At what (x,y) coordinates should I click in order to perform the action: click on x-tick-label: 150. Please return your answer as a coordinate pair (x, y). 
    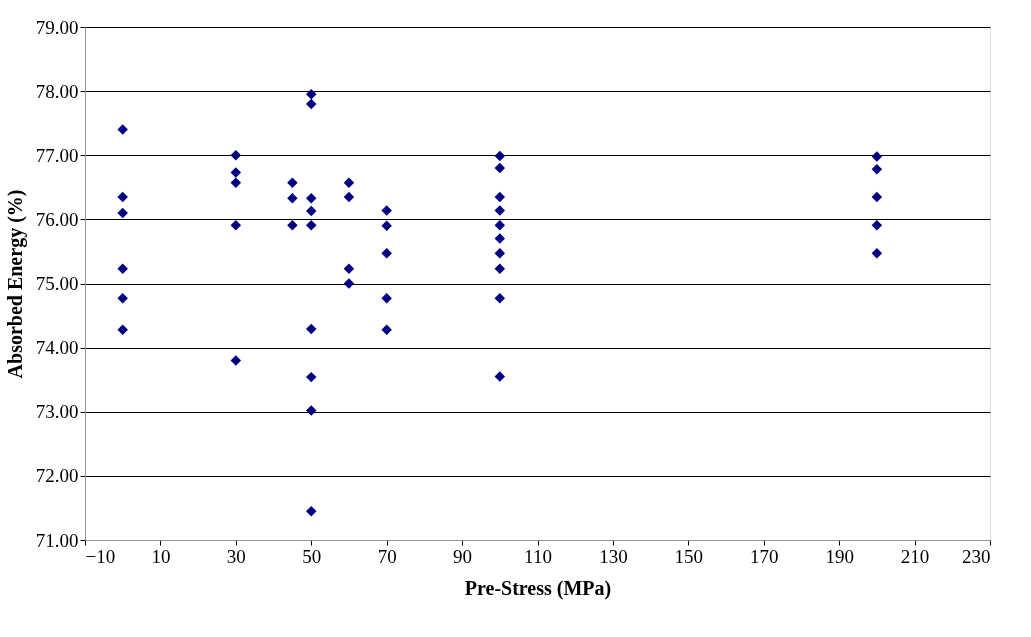
    Looking at the image, I should click on (689, 556).